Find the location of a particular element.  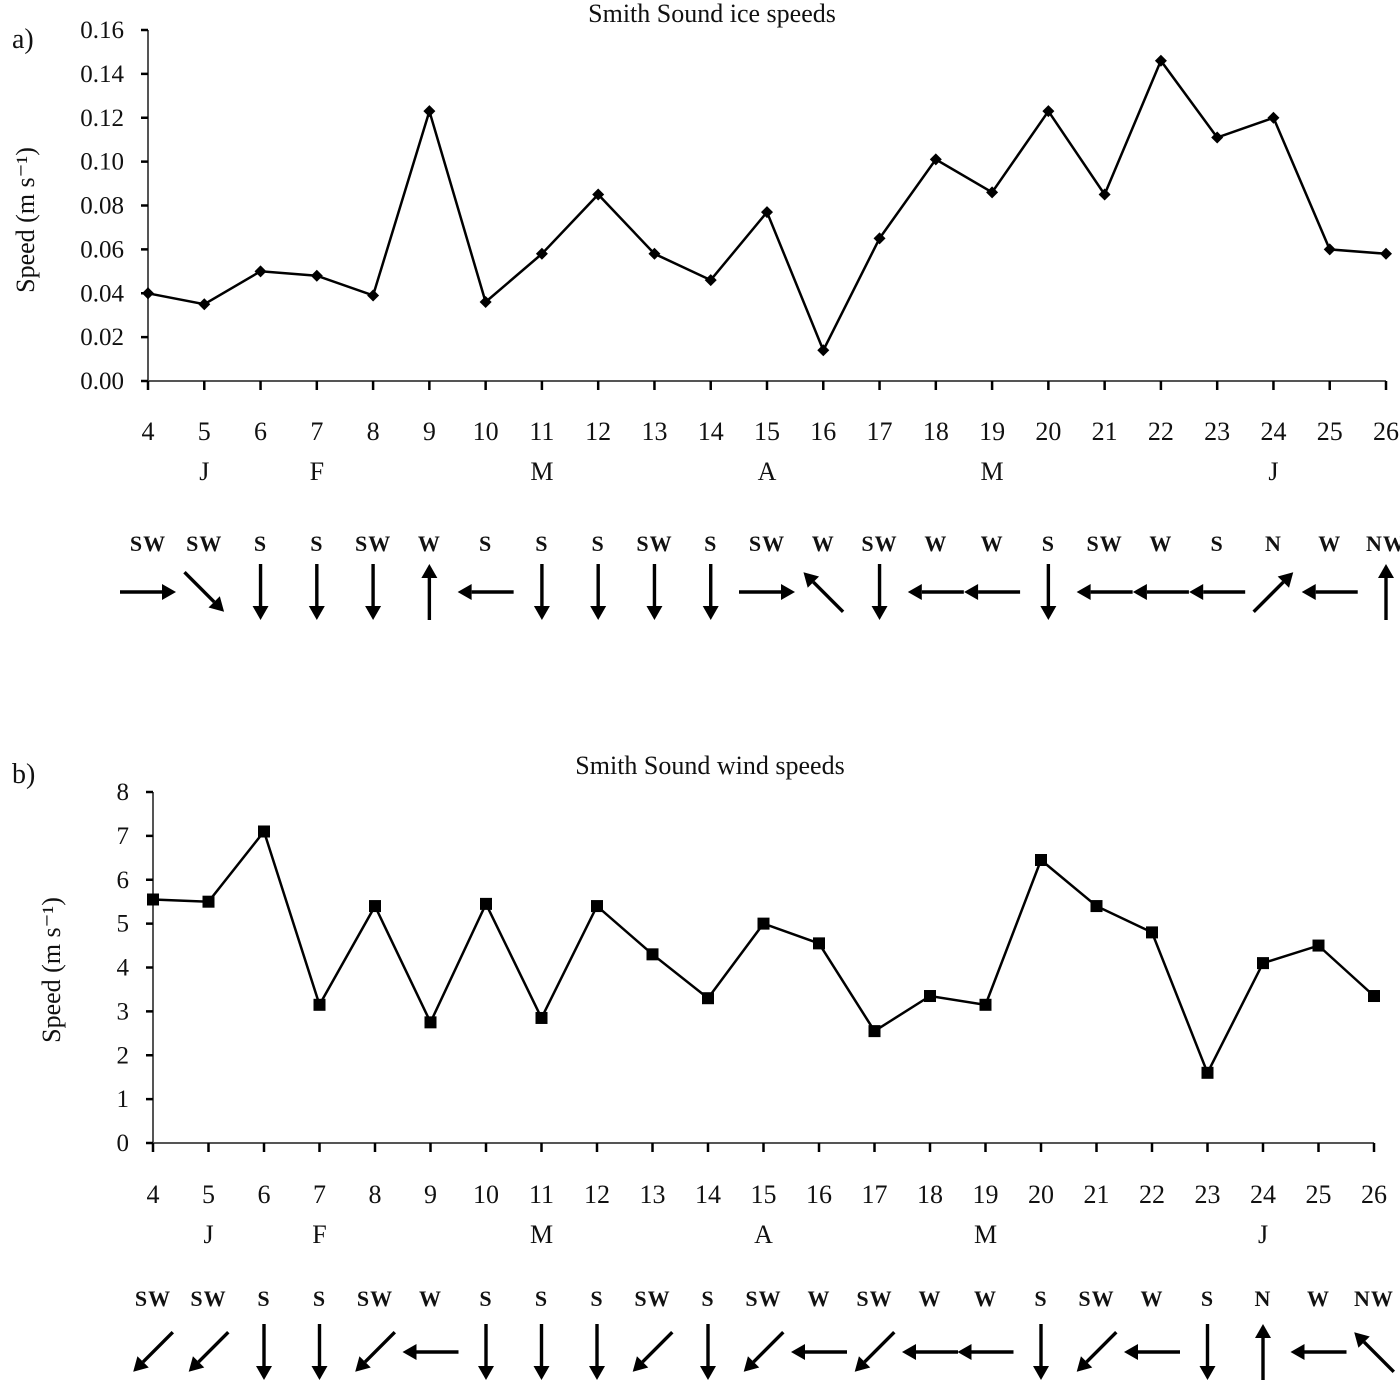

y-tick-label: 0.02 is located at coordinates (102, 337).